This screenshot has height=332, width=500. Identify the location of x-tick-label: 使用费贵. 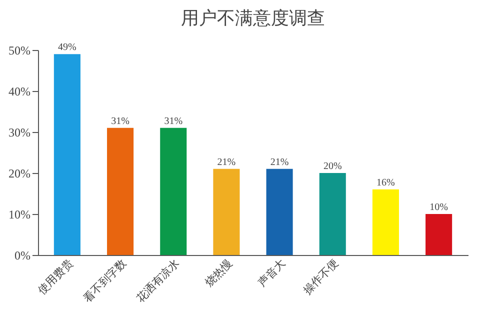
(55, 277).